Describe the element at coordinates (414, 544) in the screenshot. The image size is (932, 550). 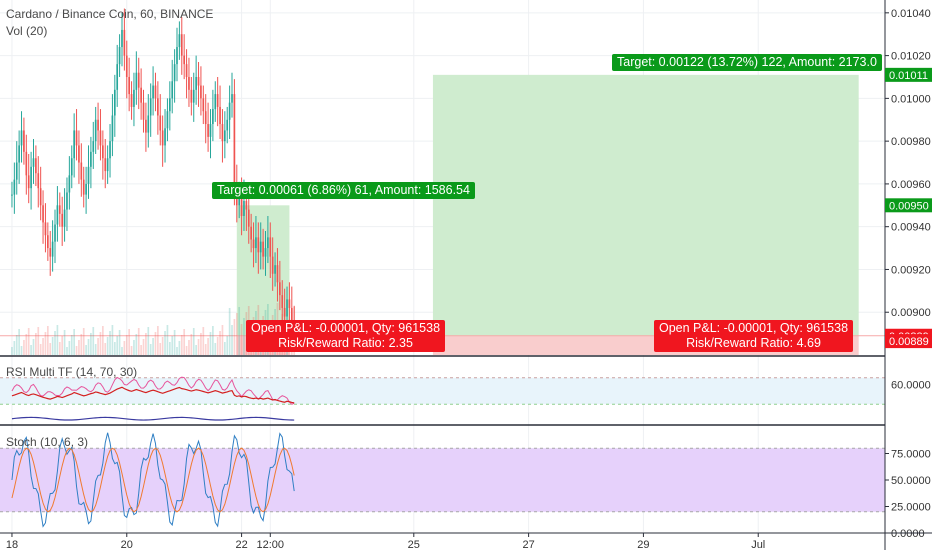
I see `time-tick-label-4: 25` at that location.